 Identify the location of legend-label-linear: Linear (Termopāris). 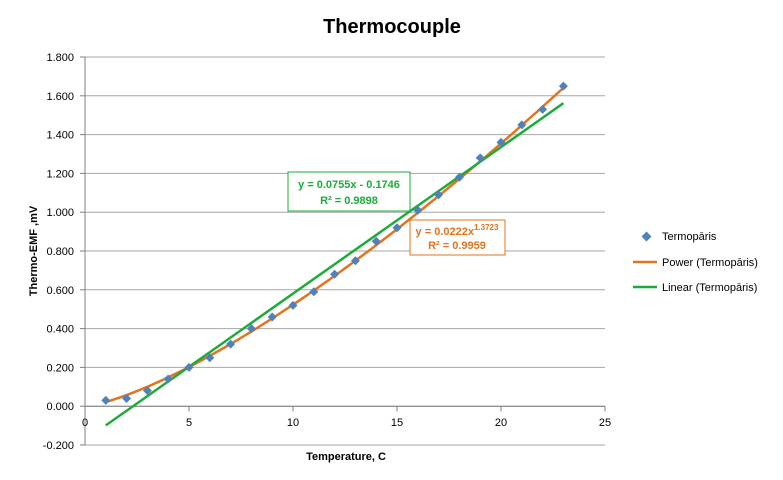
(709, 288).